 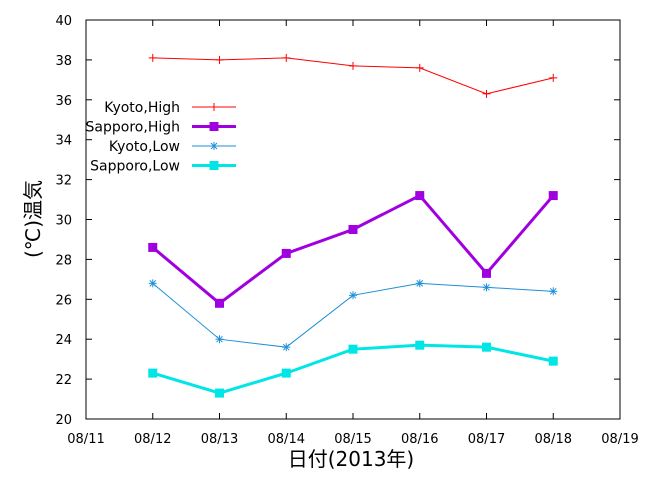 I want to click on legend-item: Sapporo,High, so click(x=161, y=128).